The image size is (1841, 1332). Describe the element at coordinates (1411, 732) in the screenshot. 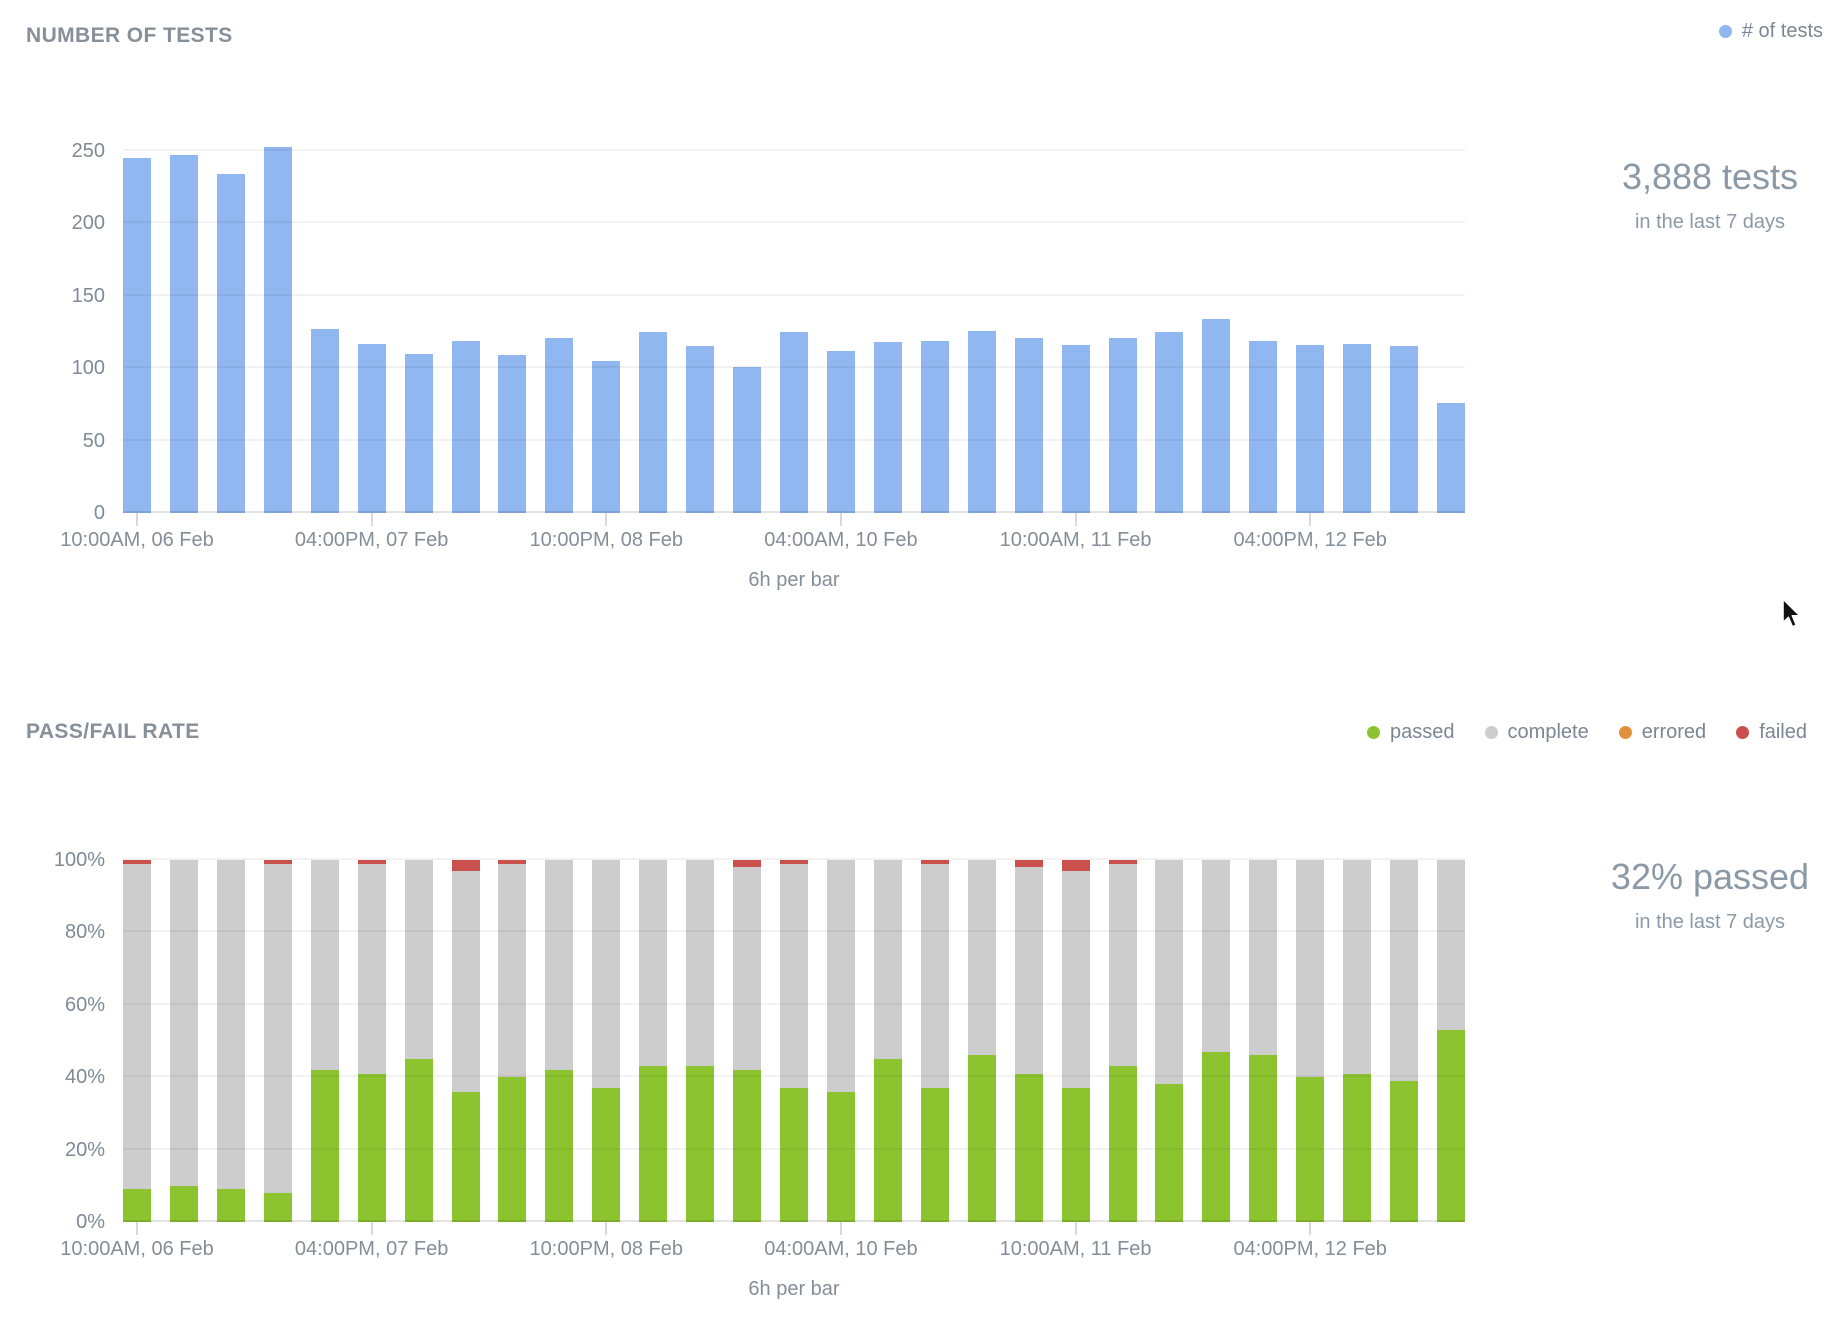

I see `legend-item-passed: passed` at that location.